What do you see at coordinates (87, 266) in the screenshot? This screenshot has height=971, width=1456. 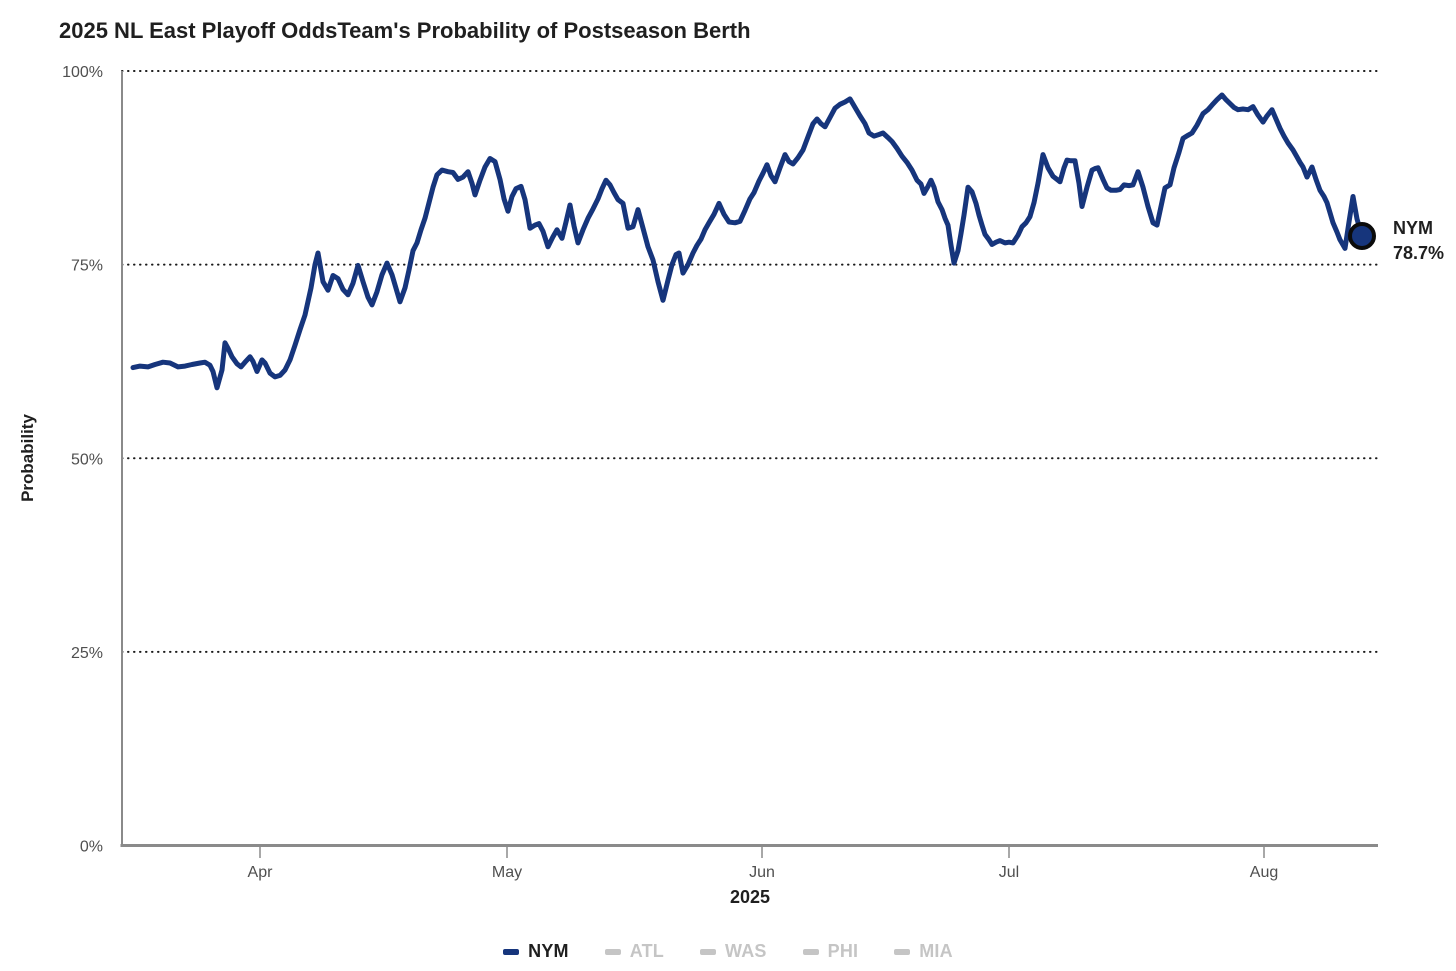 I see `y-tick-label: 75%` at bounding box center [87, 266].